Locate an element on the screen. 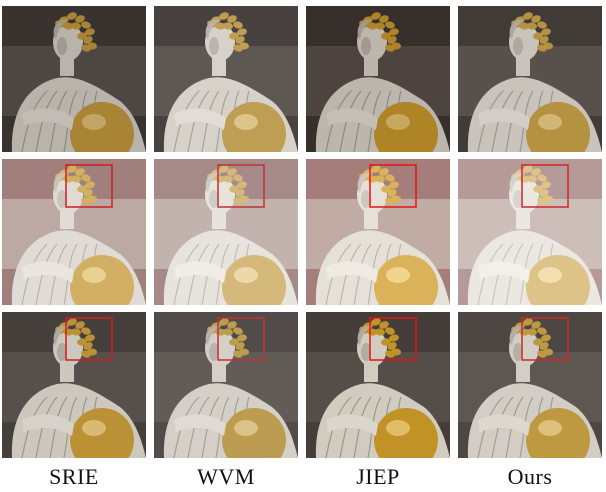 The image size is (606, 492). result-image-row3-ours is located at coordinates (530, 385).